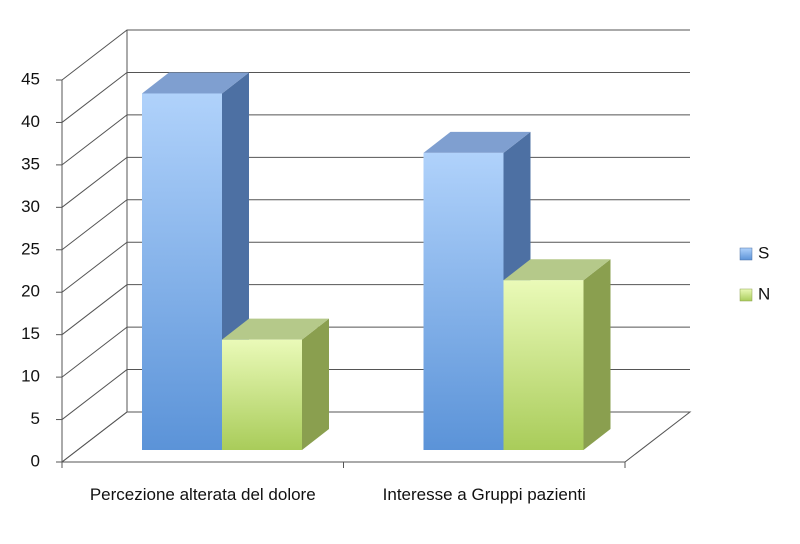  What do you see at coordinates (30, 121) in the screenshot?
I see `y-tick-label: 40` at bounding box center [30, 121].